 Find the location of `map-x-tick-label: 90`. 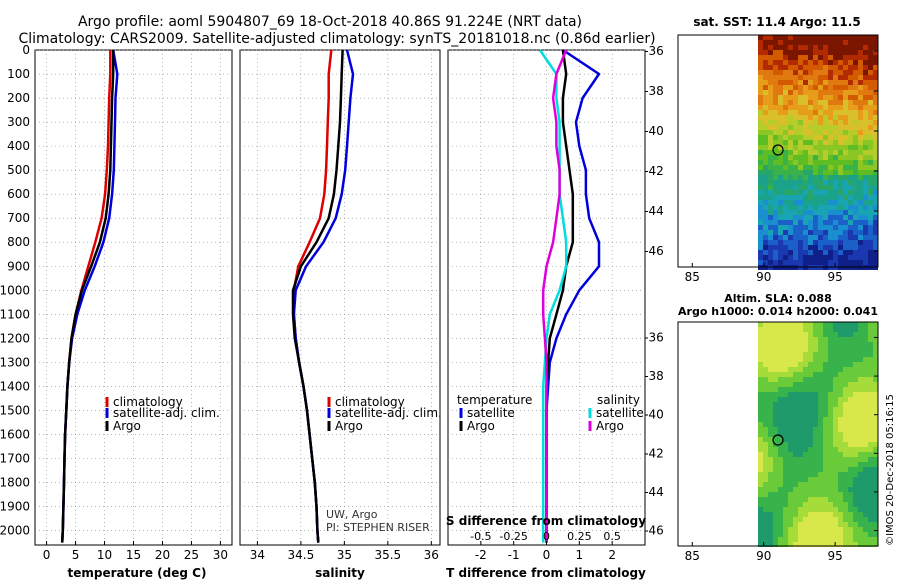

map-x-tick-label: 90 is located at coordinates (763, 556).